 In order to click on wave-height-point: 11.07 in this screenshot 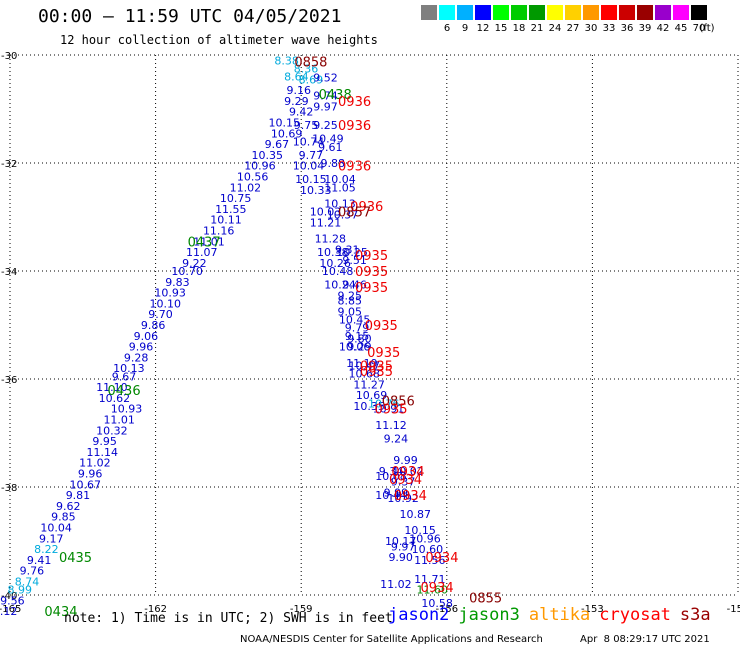, I will do `click(202, 252)`.